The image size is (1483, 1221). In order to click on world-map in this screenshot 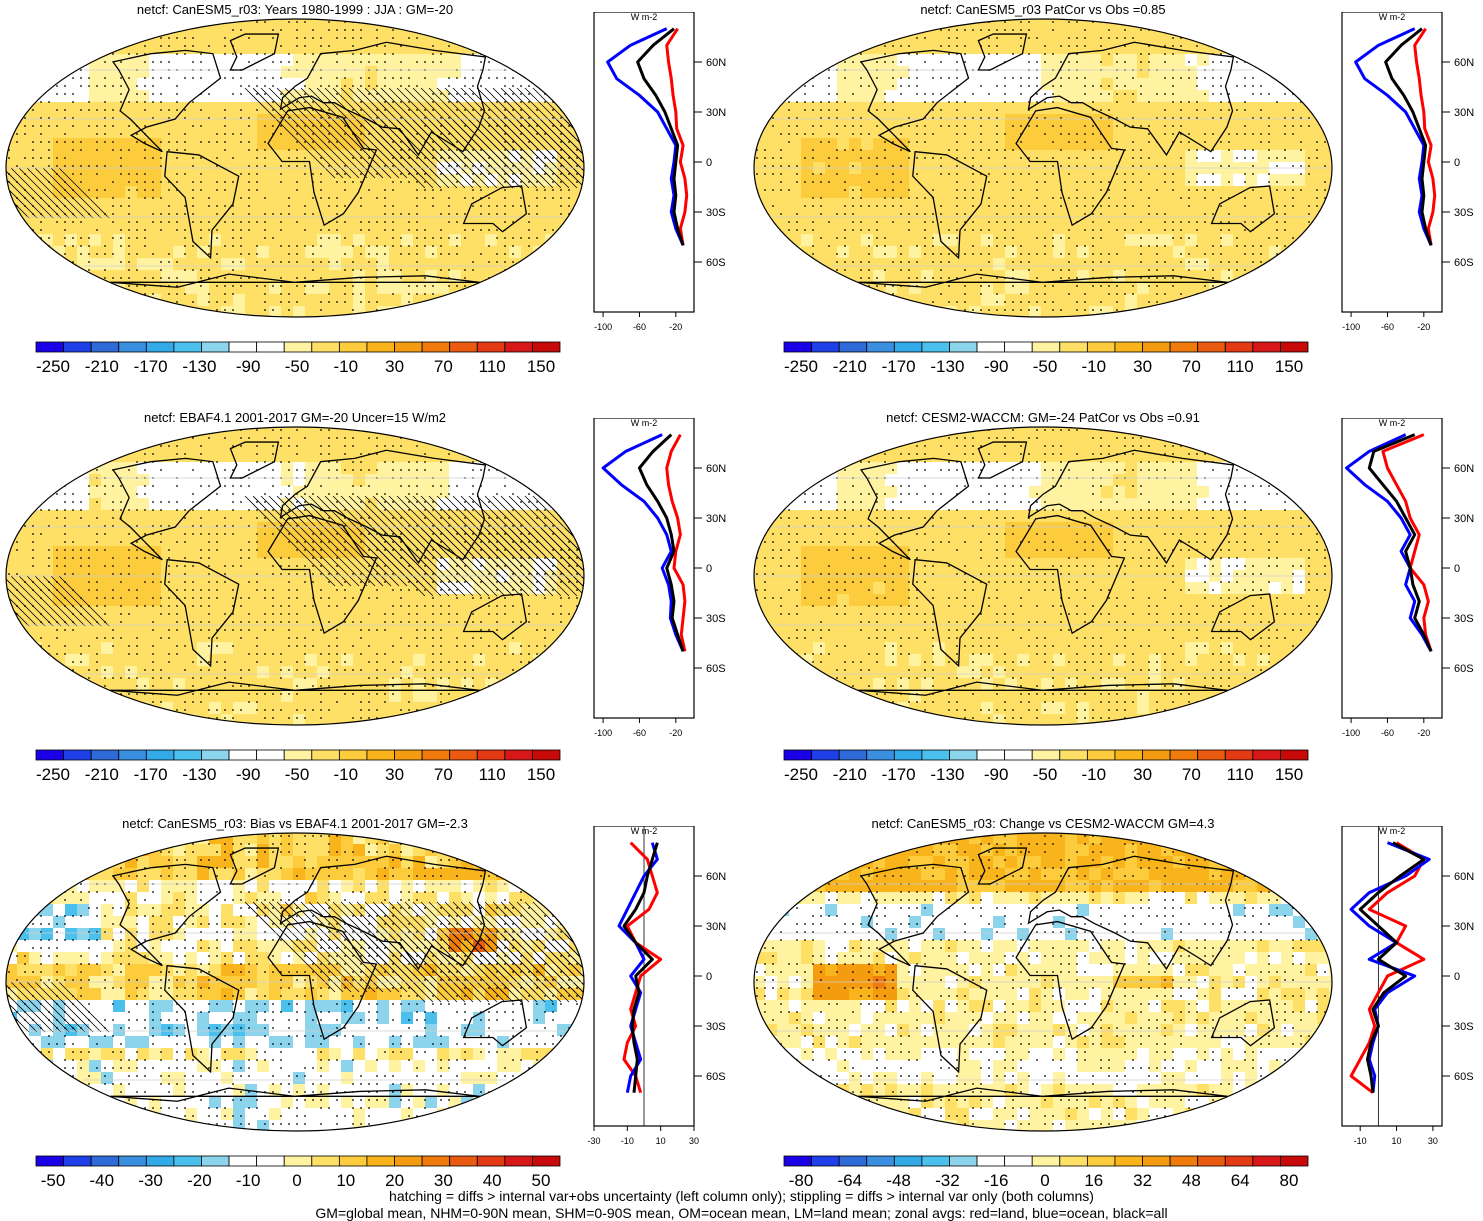, I will do `click(295, 168)`.